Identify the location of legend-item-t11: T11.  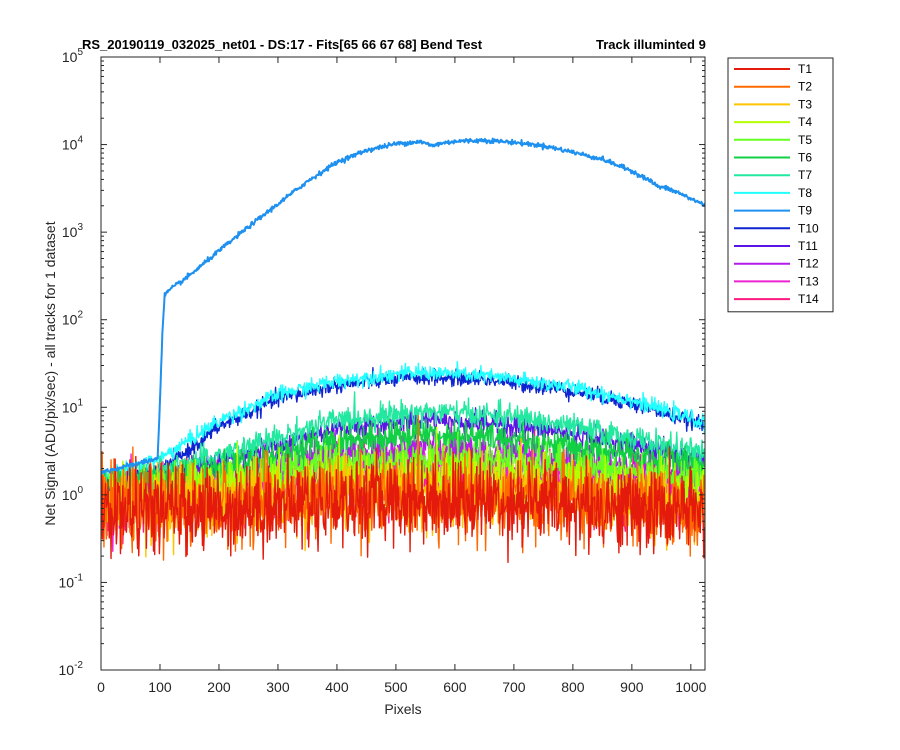
(776, 246).